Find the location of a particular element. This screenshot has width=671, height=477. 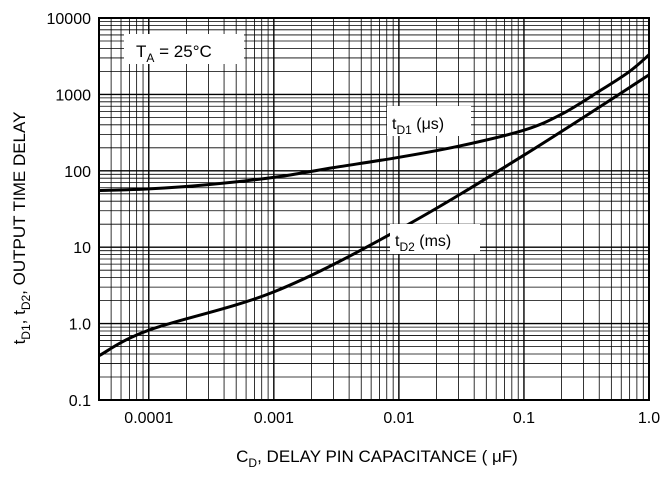

series-label-td1-unit: (μs) is located at coordinates (428, 124).